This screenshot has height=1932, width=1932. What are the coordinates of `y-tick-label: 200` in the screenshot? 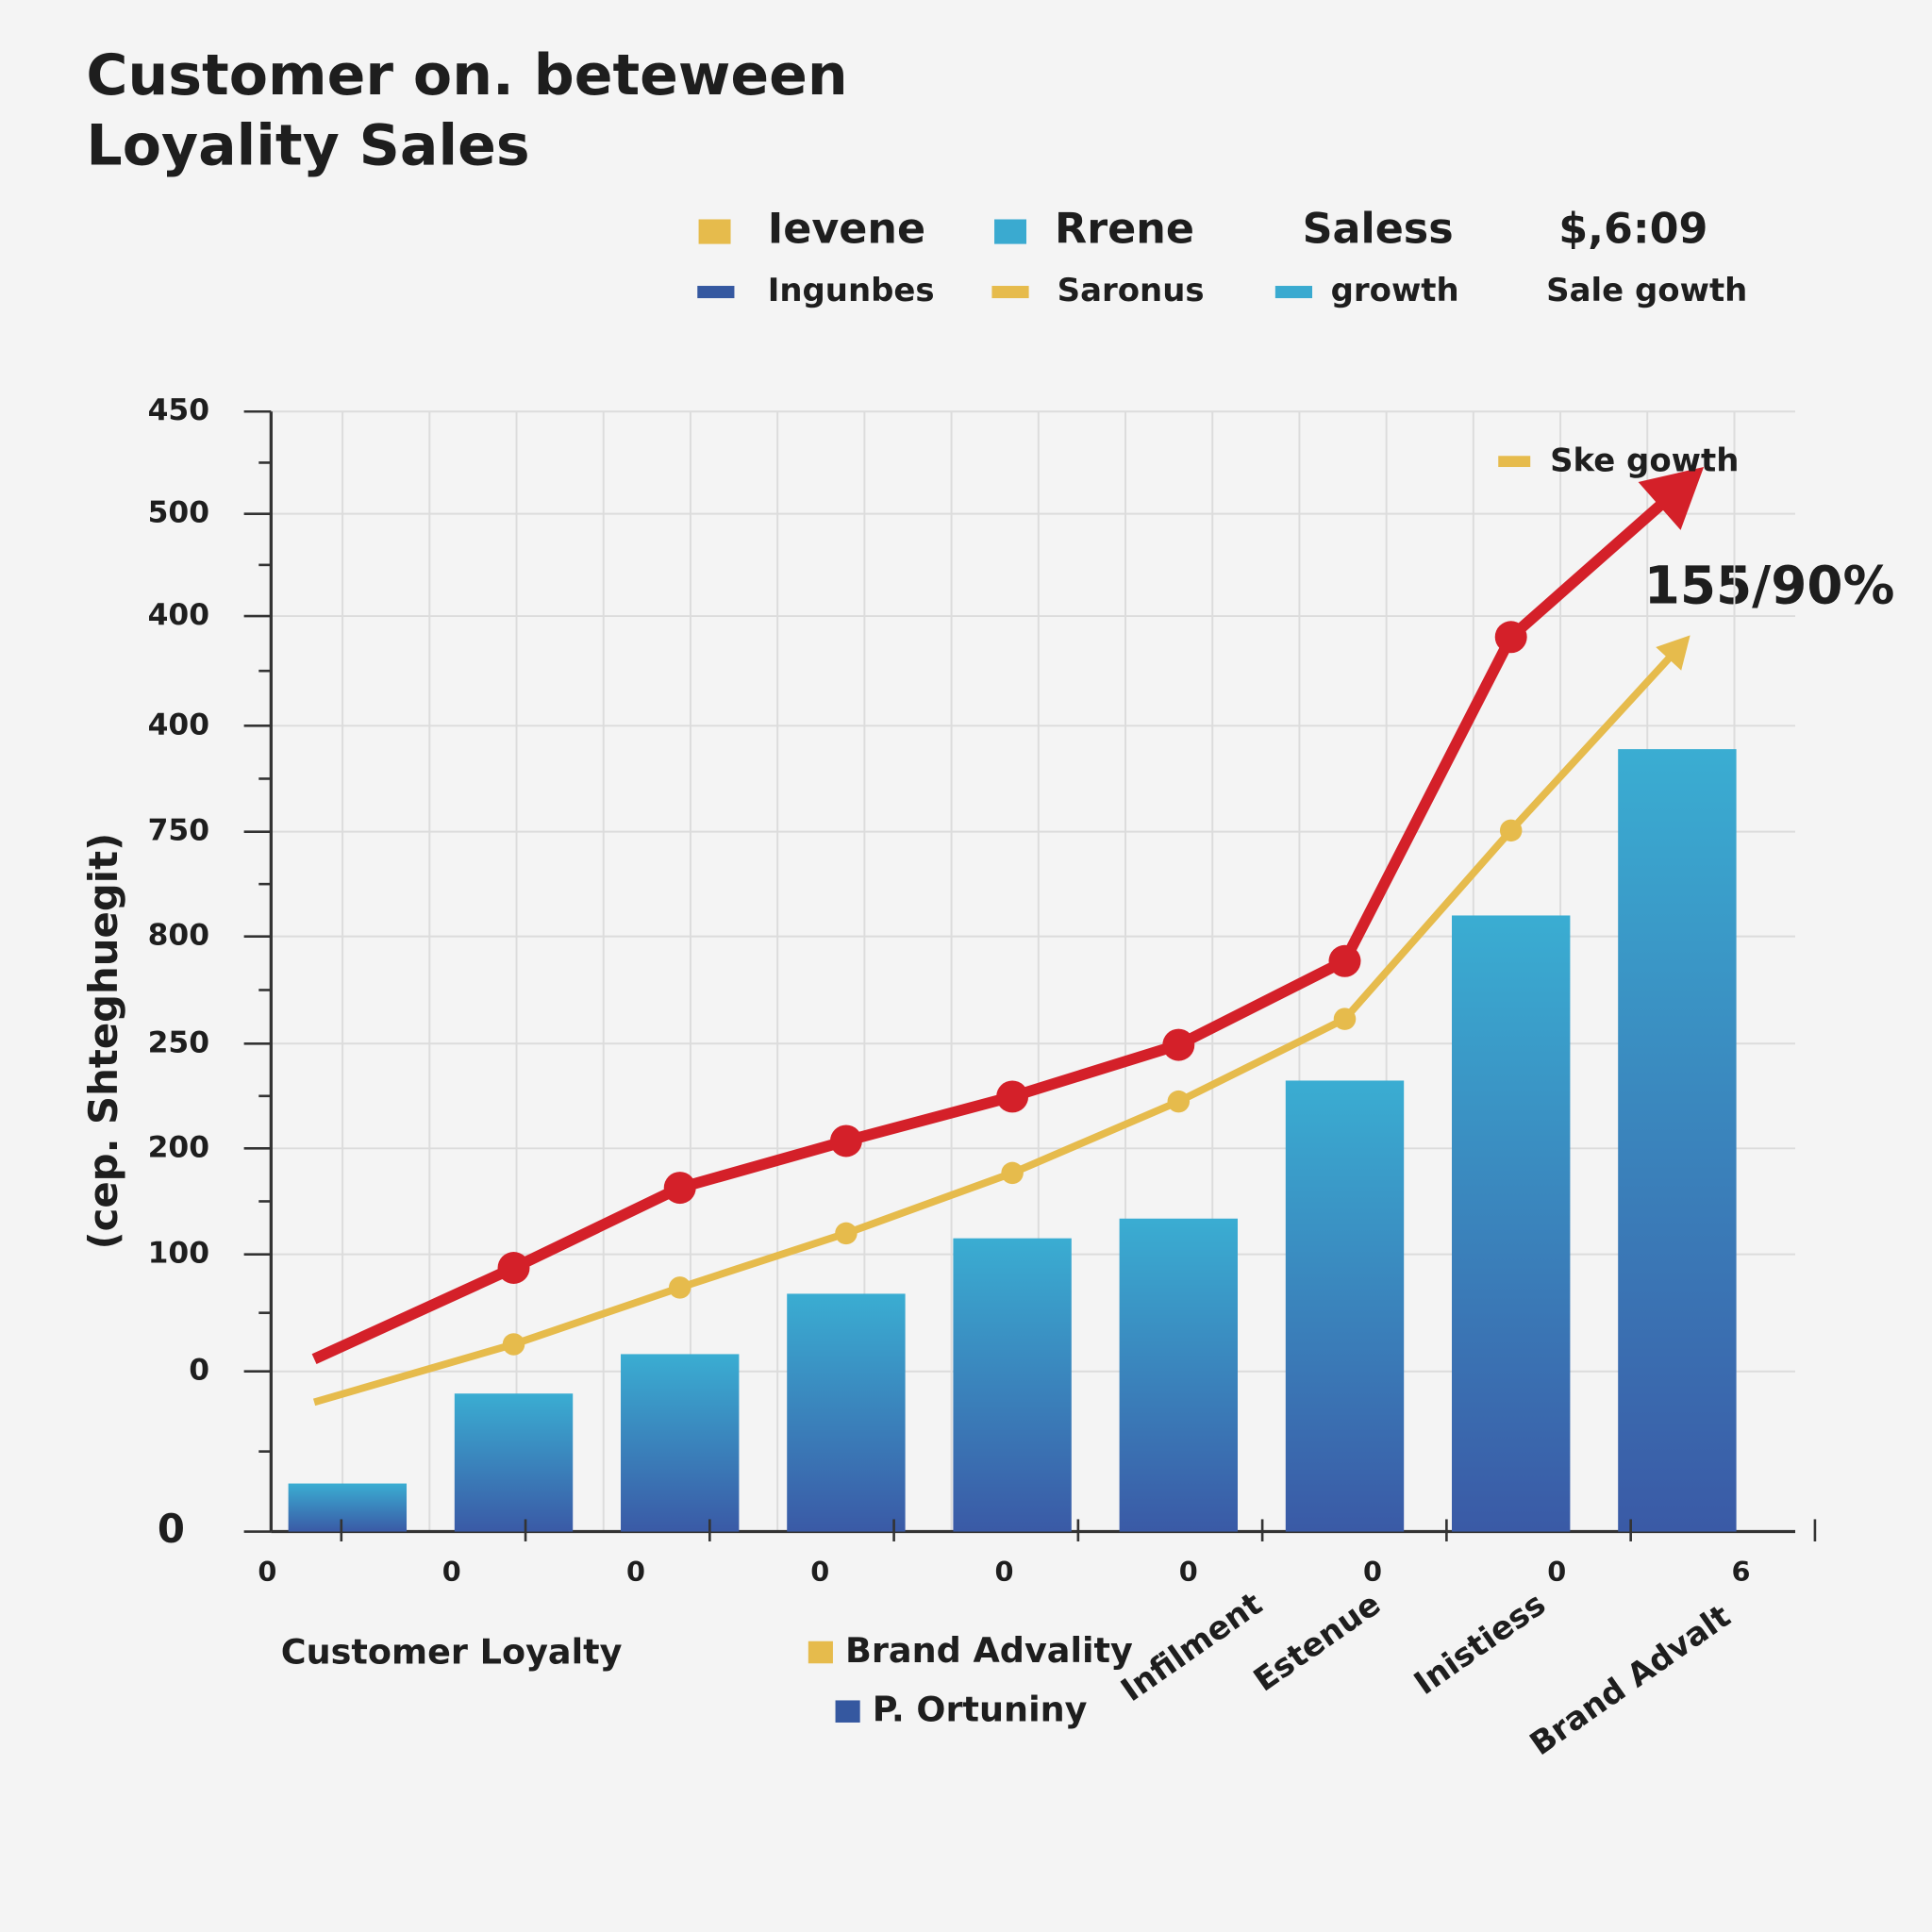 It's located at (179, 1147).